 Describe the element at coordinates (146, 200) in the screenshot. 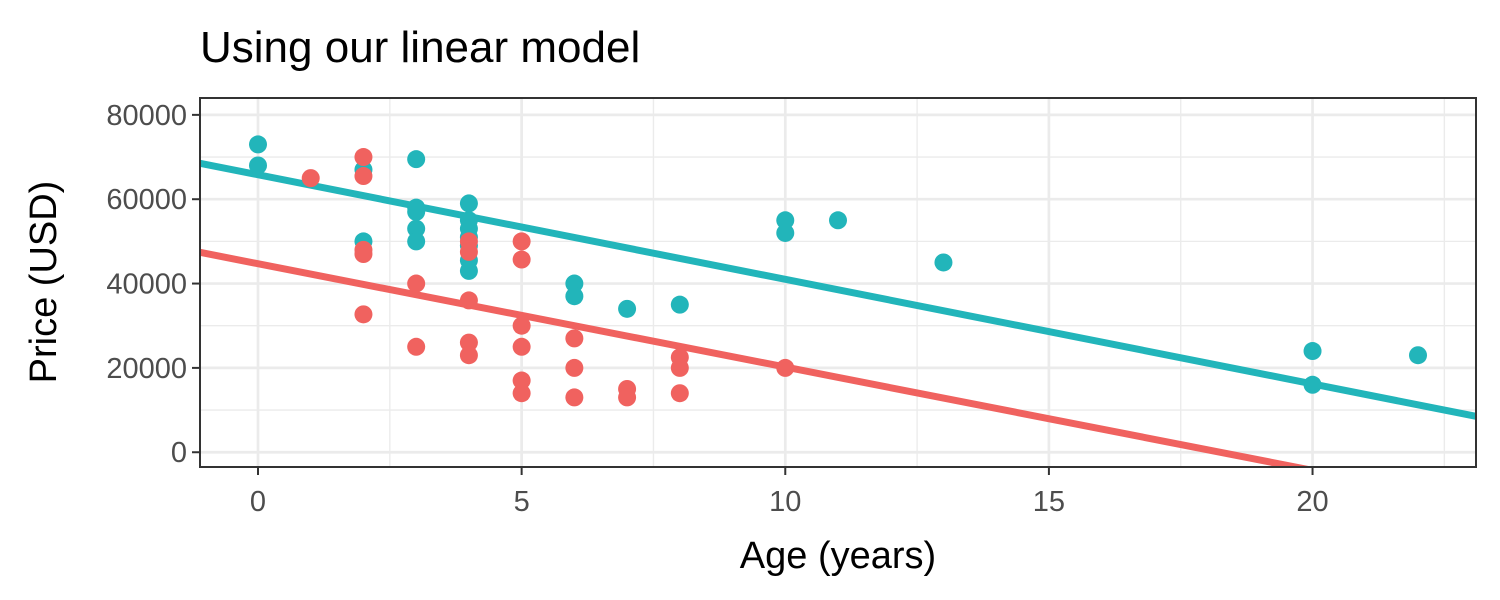

I see `y-tick-label: 60000` at that location.